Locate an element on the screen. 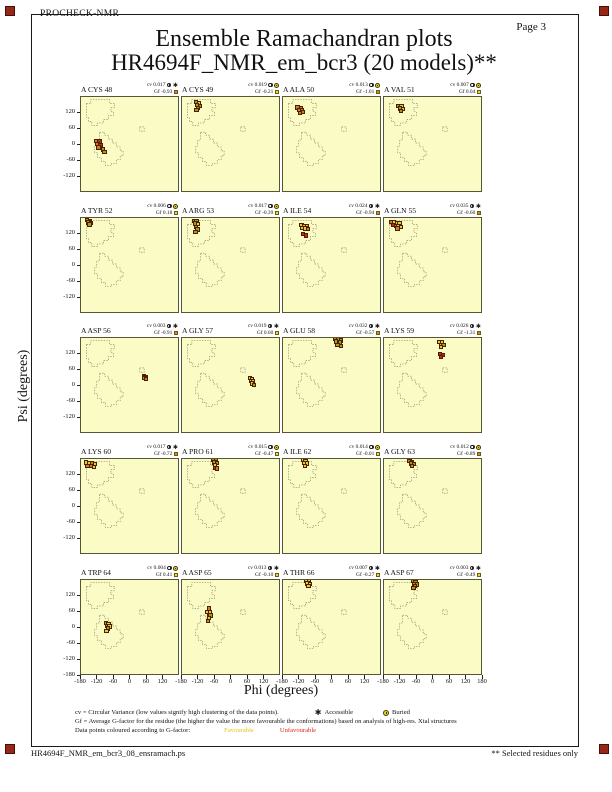 The height and width of the screenshot is (792, 612). residue-label: A LYS 59 is located at coordinates (399, 330).